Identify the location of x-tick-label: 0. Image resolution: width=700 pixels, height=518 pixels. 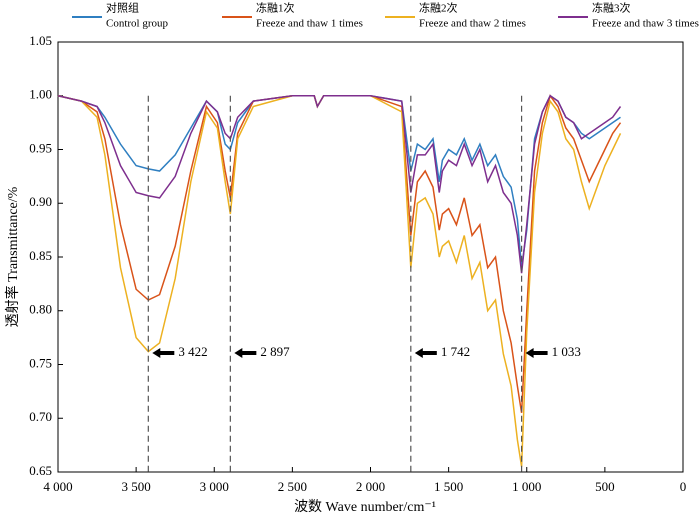
(683, 486).